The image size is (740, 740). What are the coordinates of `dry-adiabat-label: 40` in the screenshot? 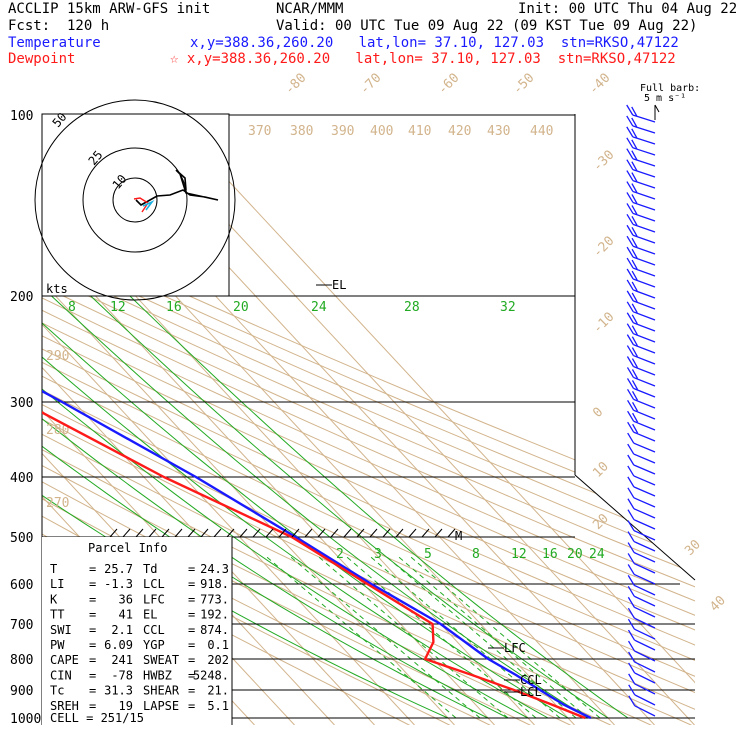 It's located at (718, 604).